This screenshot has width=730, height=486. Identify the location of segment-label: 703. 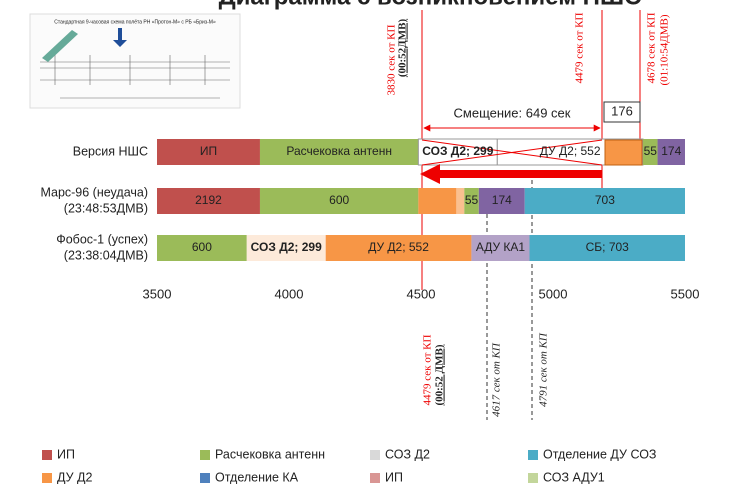
(605, 200).